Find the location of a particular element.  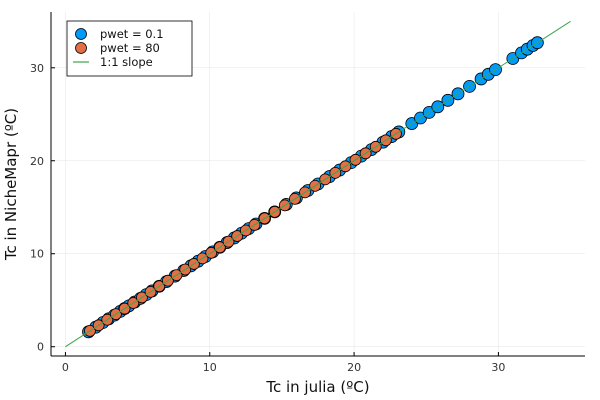

x-tick-label: 10 is located at coordinates (210, 367).